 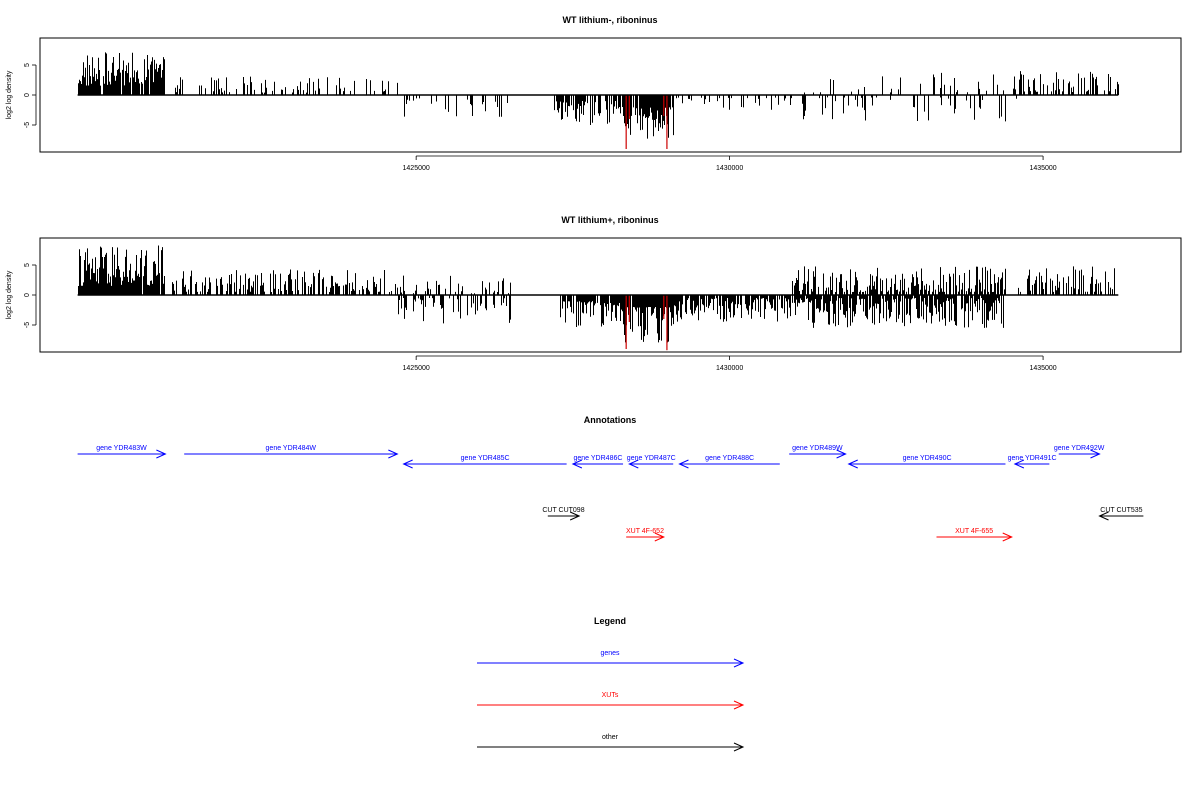 I want to click on feature-arrow: gene YDR484W, so click(x=291, y=452).